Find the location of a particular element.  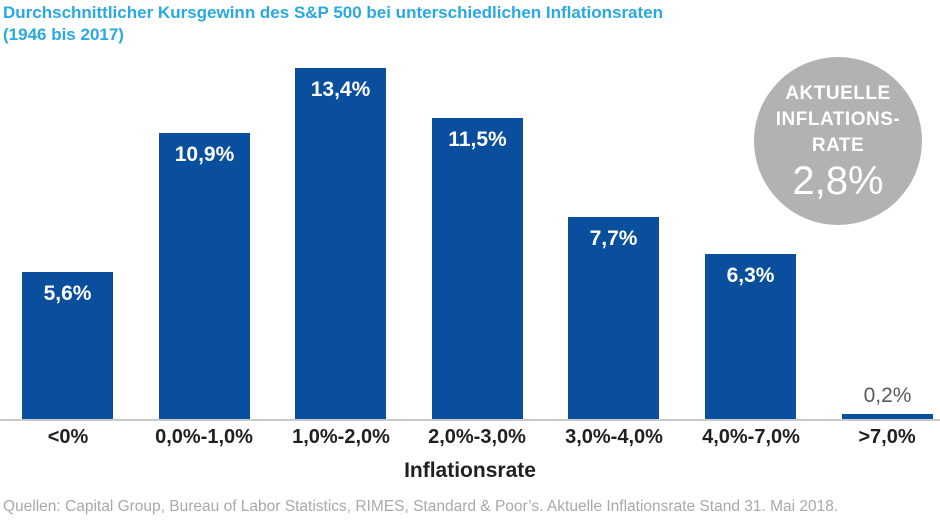

bar: 13,4% is located at coordinates (340, 243).